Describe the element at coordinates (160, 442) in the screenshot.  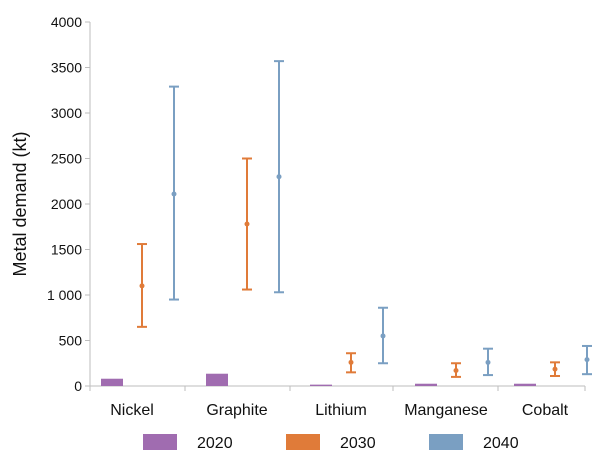
I see `legend-swatch-2020` at that location.